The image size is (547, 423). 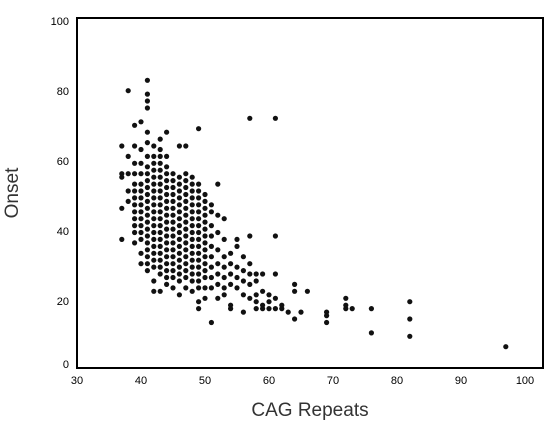 What do you see at coordinates (333, 381) in the screenshot?
I see `x-tick-label: 70` at bounding box center [333, 381].